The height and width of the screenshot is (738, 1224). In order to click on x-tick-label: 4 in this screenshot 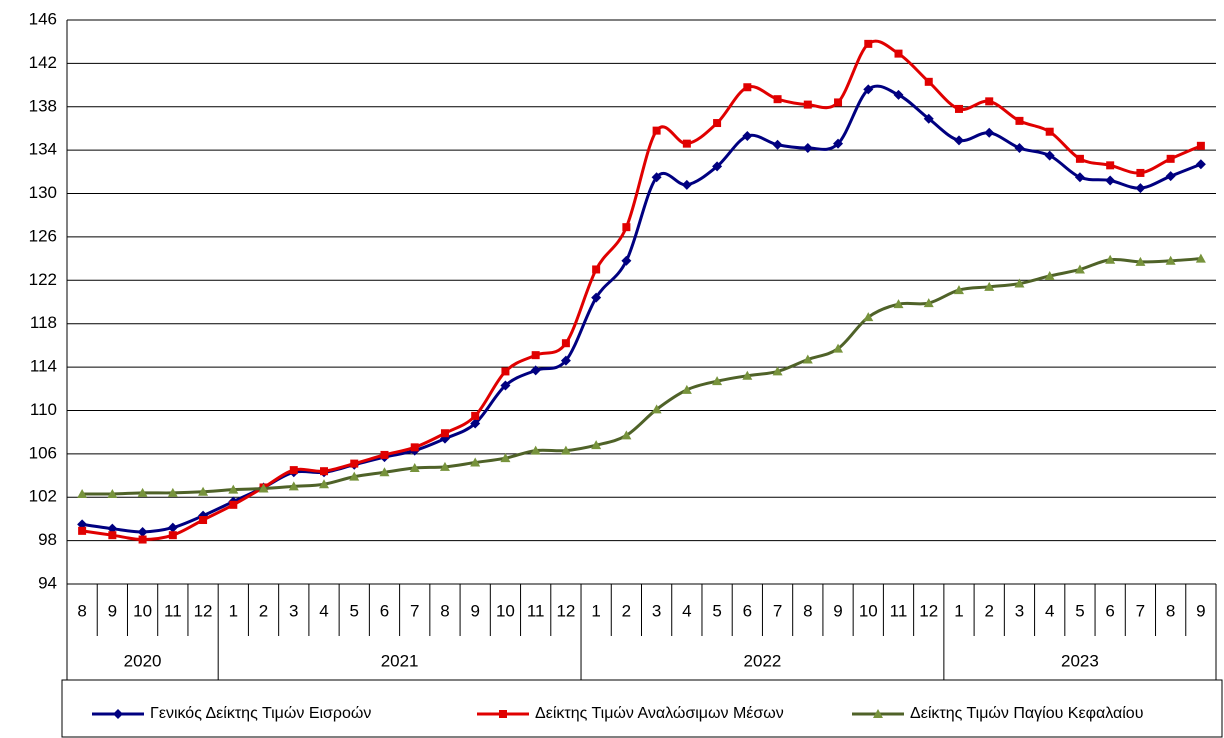, I will do `click(686, 610)`.